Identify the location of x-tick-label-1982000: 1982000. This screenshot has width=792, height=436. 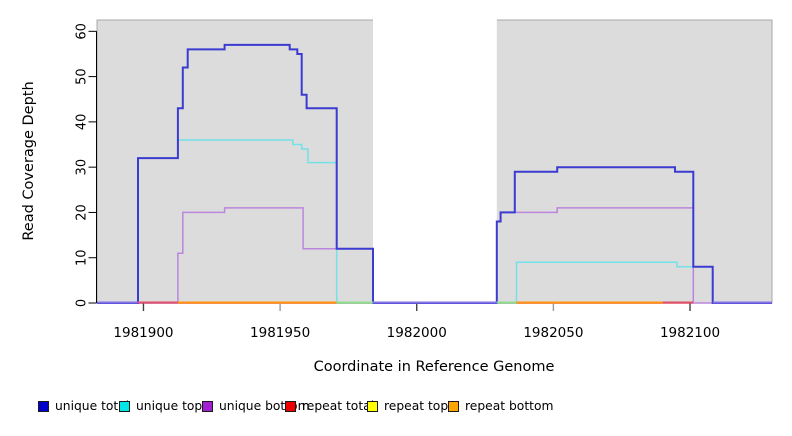
(417, 333).